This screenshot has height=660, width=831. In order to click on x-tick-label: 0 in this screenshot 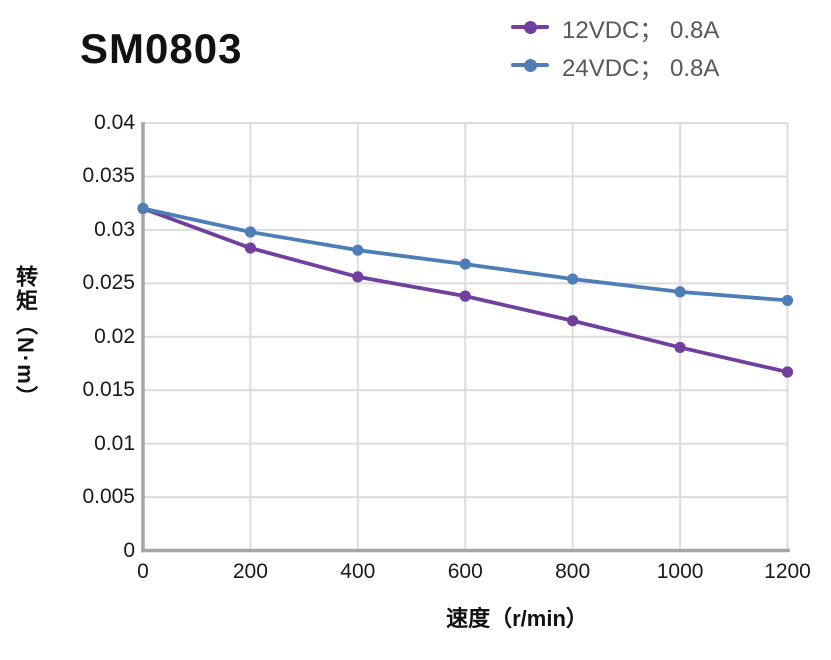, I will do `click(143, 571)`.